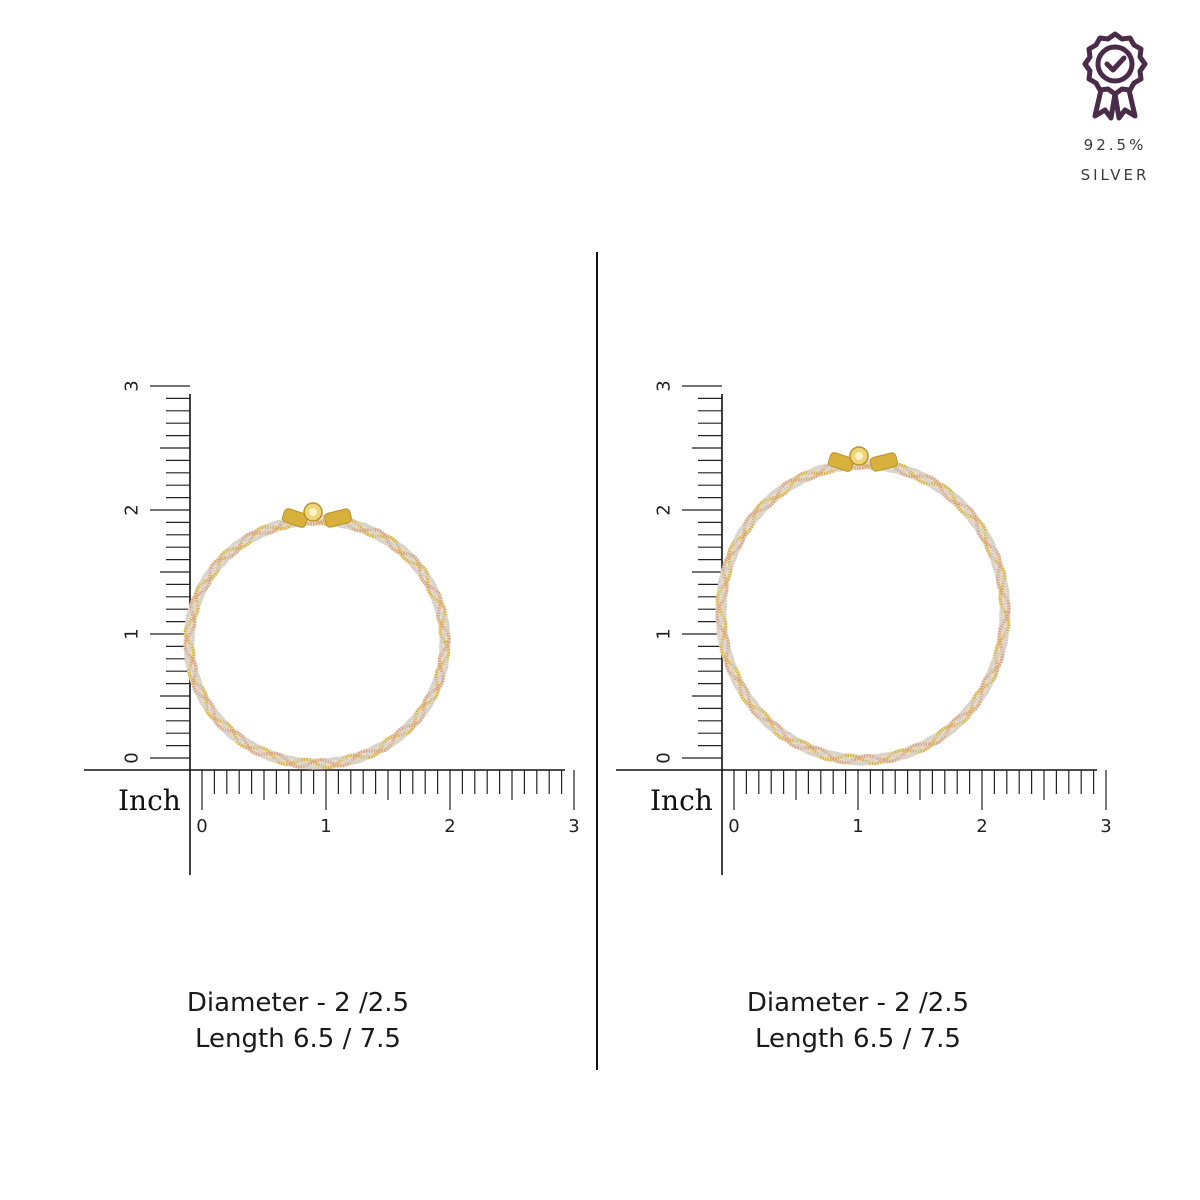 This screenshot has width=1200, height=1200. I want to click on purity-value: 92.5%, so click(1115, 145).